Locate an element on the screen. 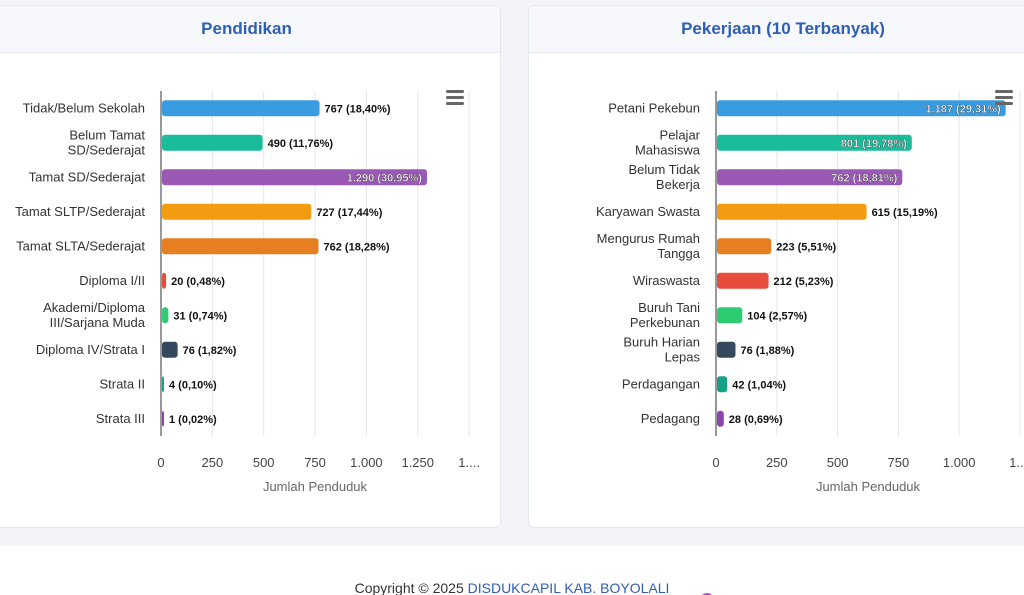  data-label: 615 (15,19%) is located at coordinates (905, 213).